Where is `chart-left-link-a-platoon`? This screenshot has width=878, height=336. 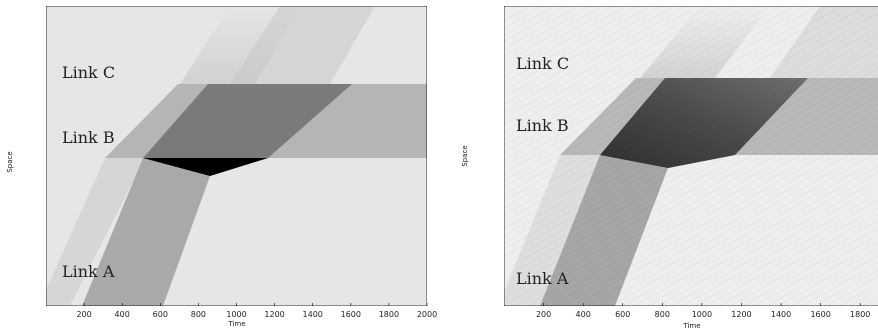
chart-left-link-a-platoon is located at coordinates (175, 232).